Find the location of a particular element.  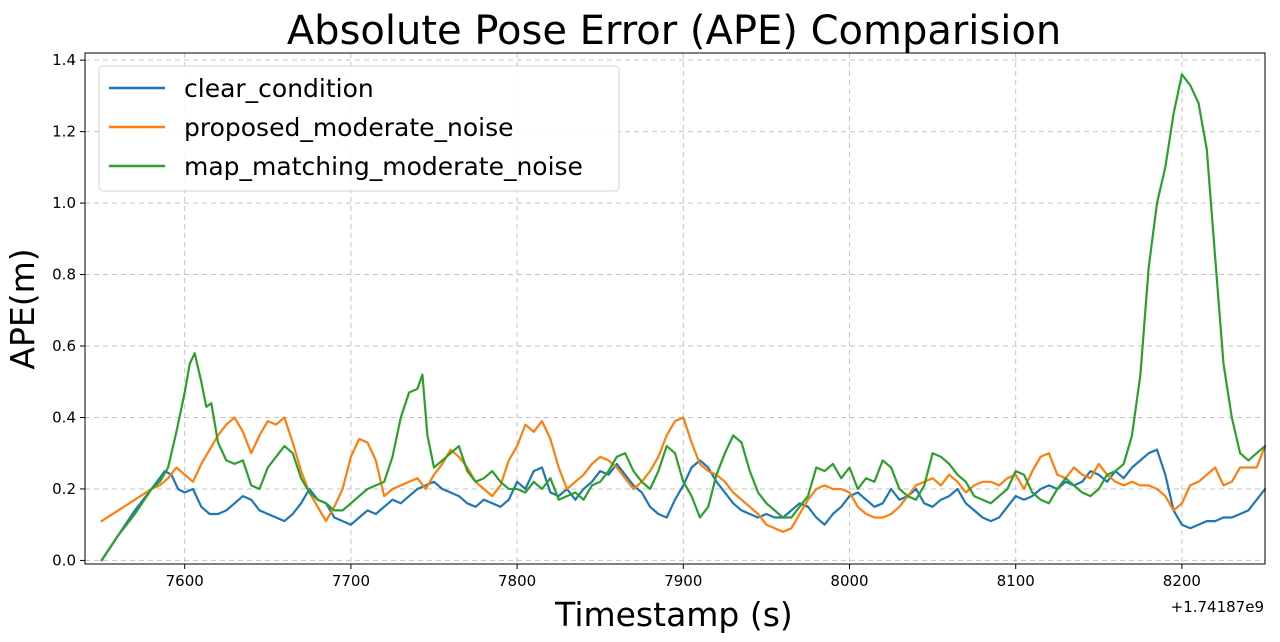

legend-label: map_matching_moderate_noise is located at coordinates (383, 166).